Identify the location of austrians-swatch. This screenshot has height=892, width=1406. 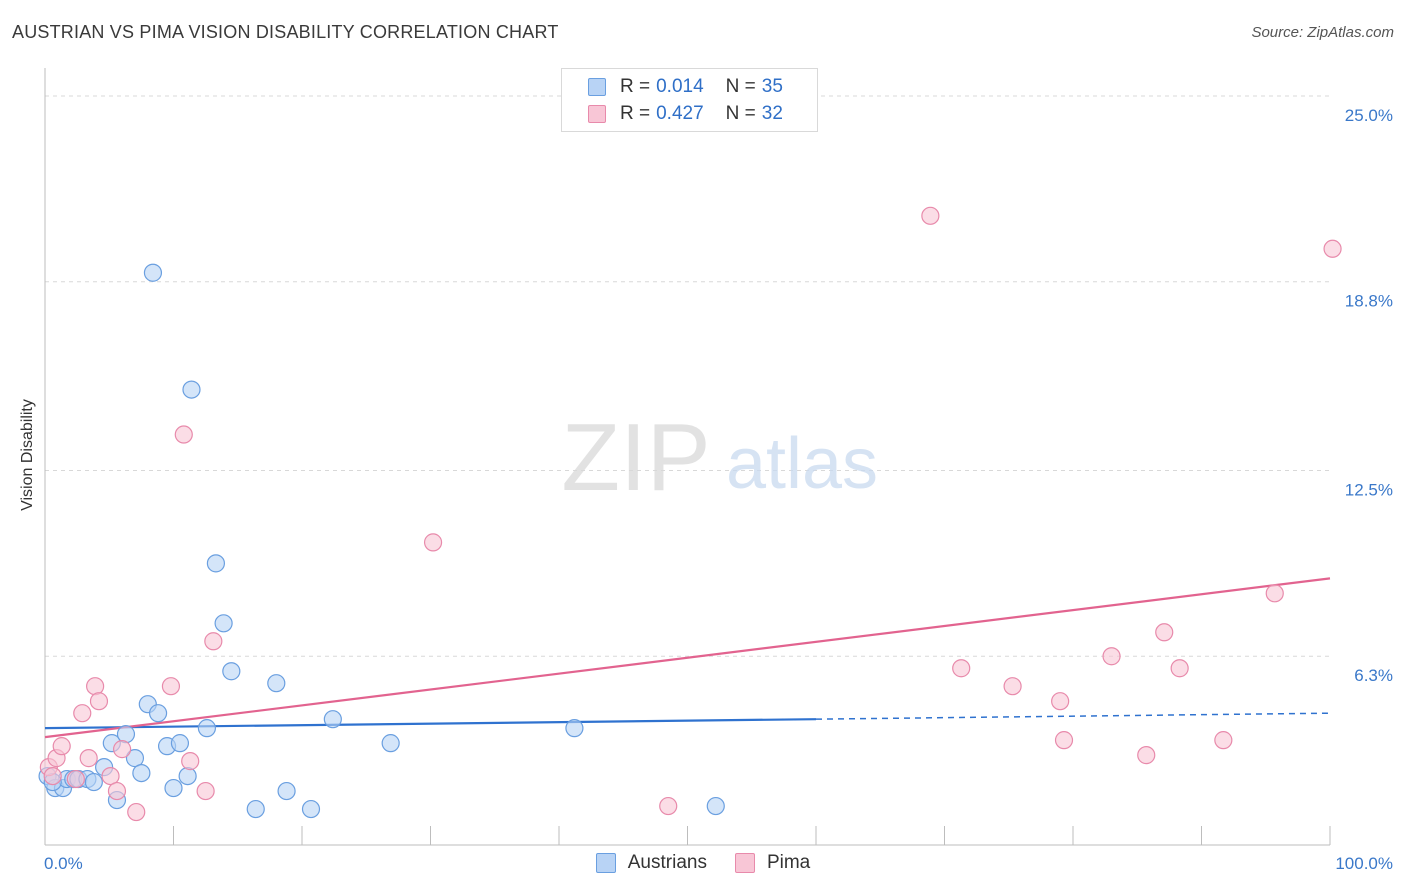
(597, 87).